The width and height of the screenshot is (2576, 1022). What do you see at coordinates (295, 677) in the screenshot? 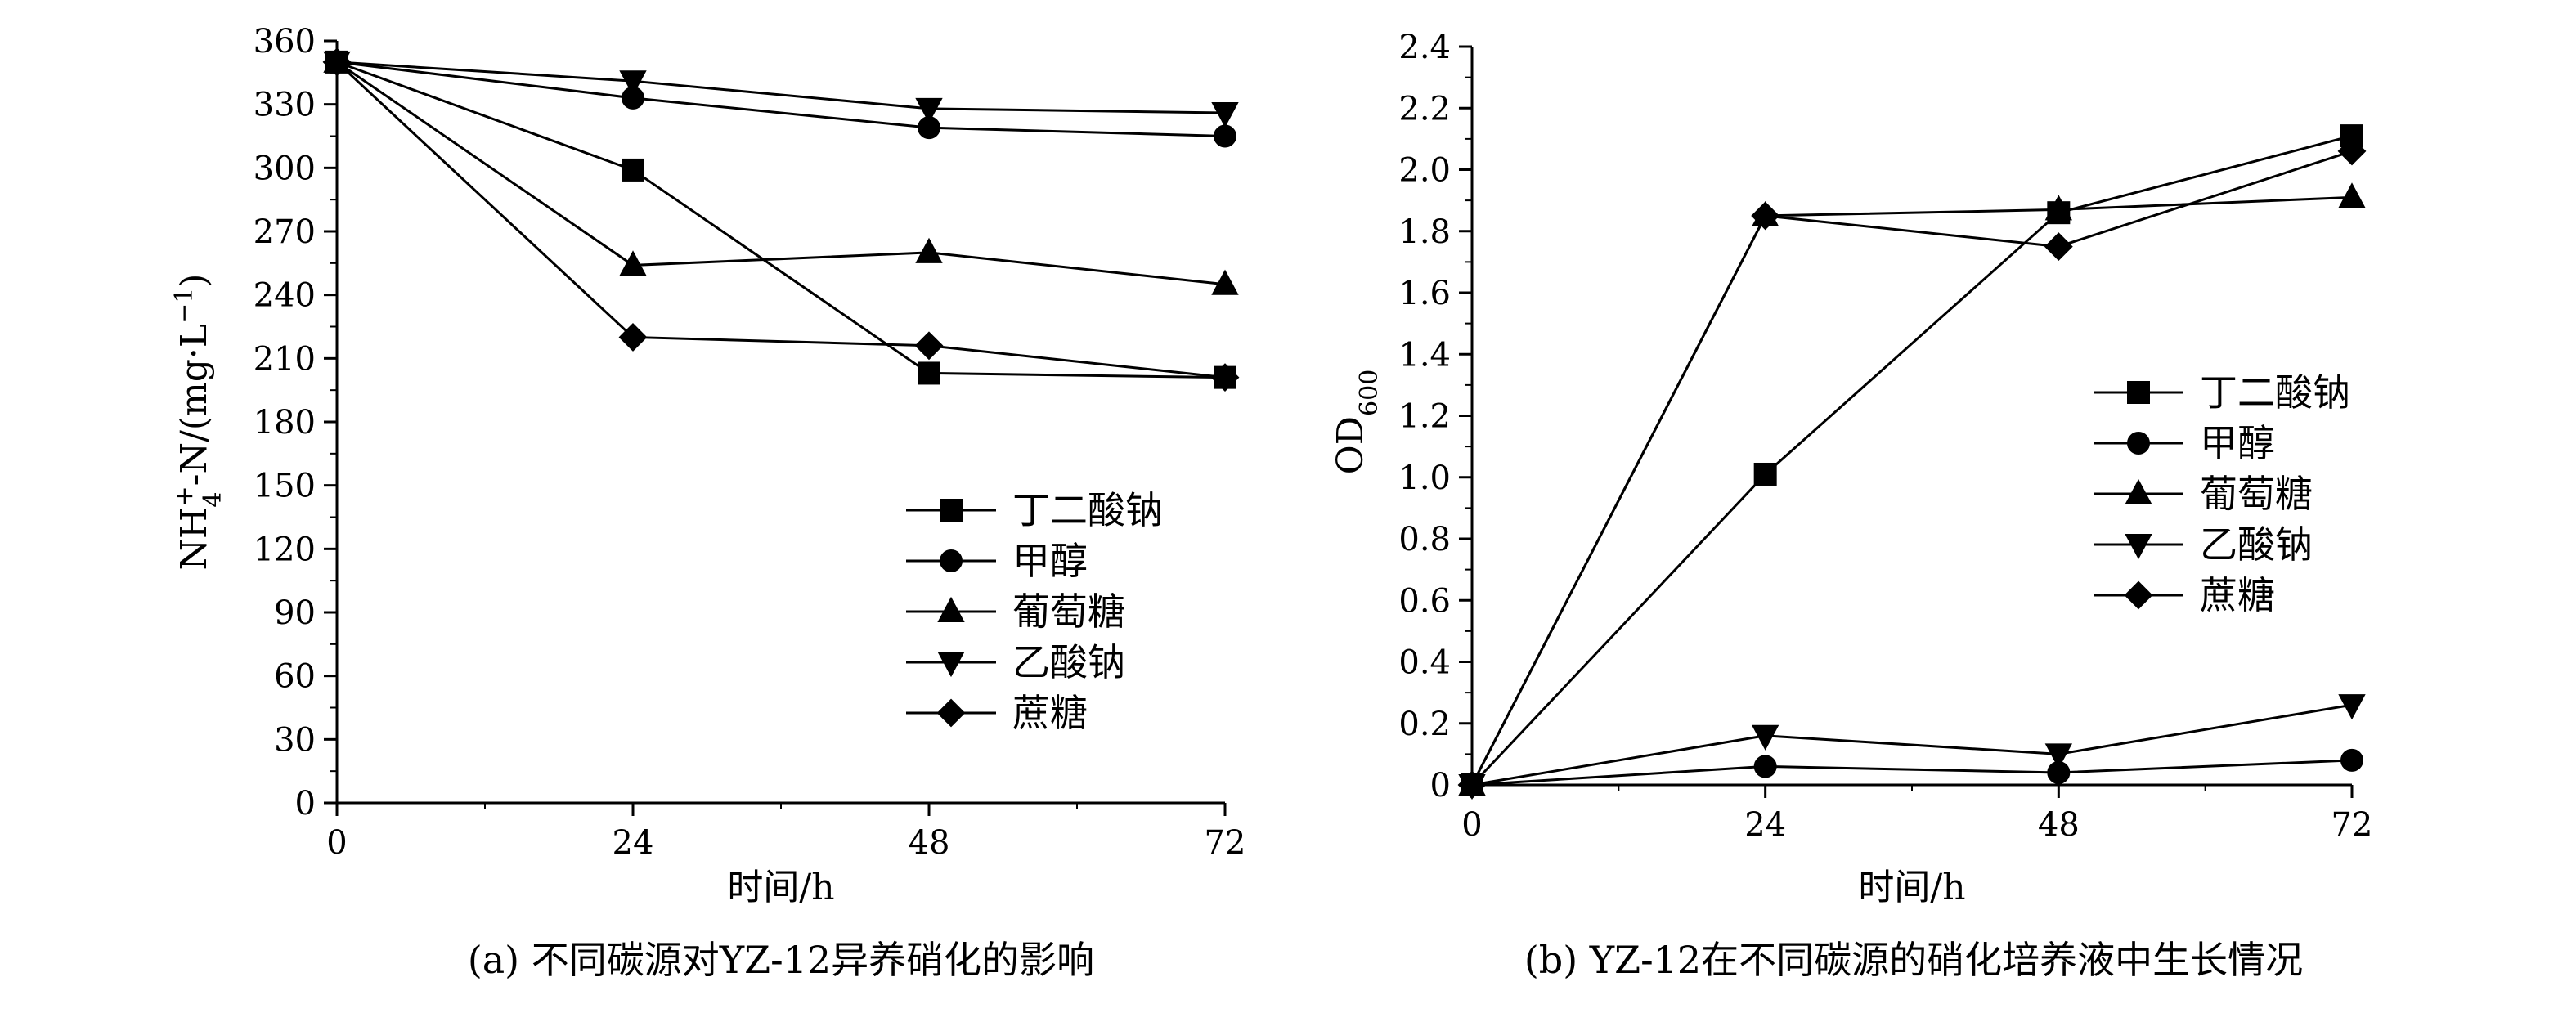
I see `y-tick-label: 60` at bounding box center [295, 677].